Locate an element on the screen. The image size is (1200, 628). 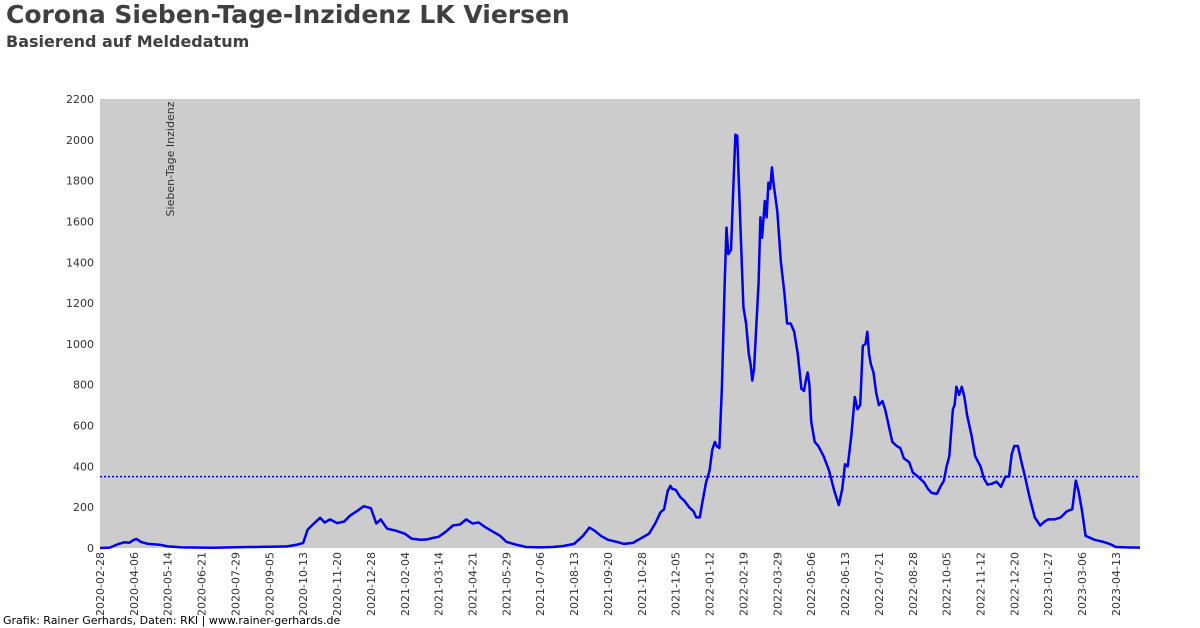
y-tick-label: 1000 is located at coordinates (80, 344).